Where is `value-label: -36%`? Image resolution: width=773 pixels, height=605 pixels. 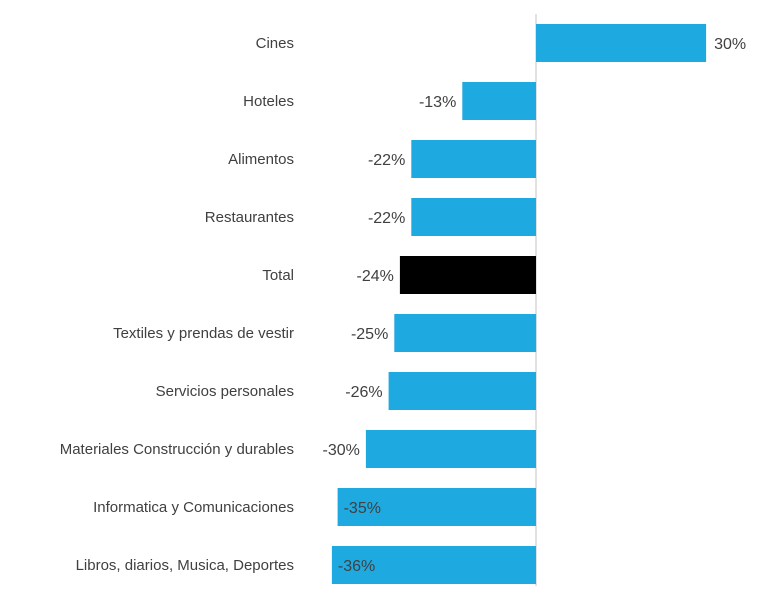 value-label: -36% is located at coordinates (356, 566).